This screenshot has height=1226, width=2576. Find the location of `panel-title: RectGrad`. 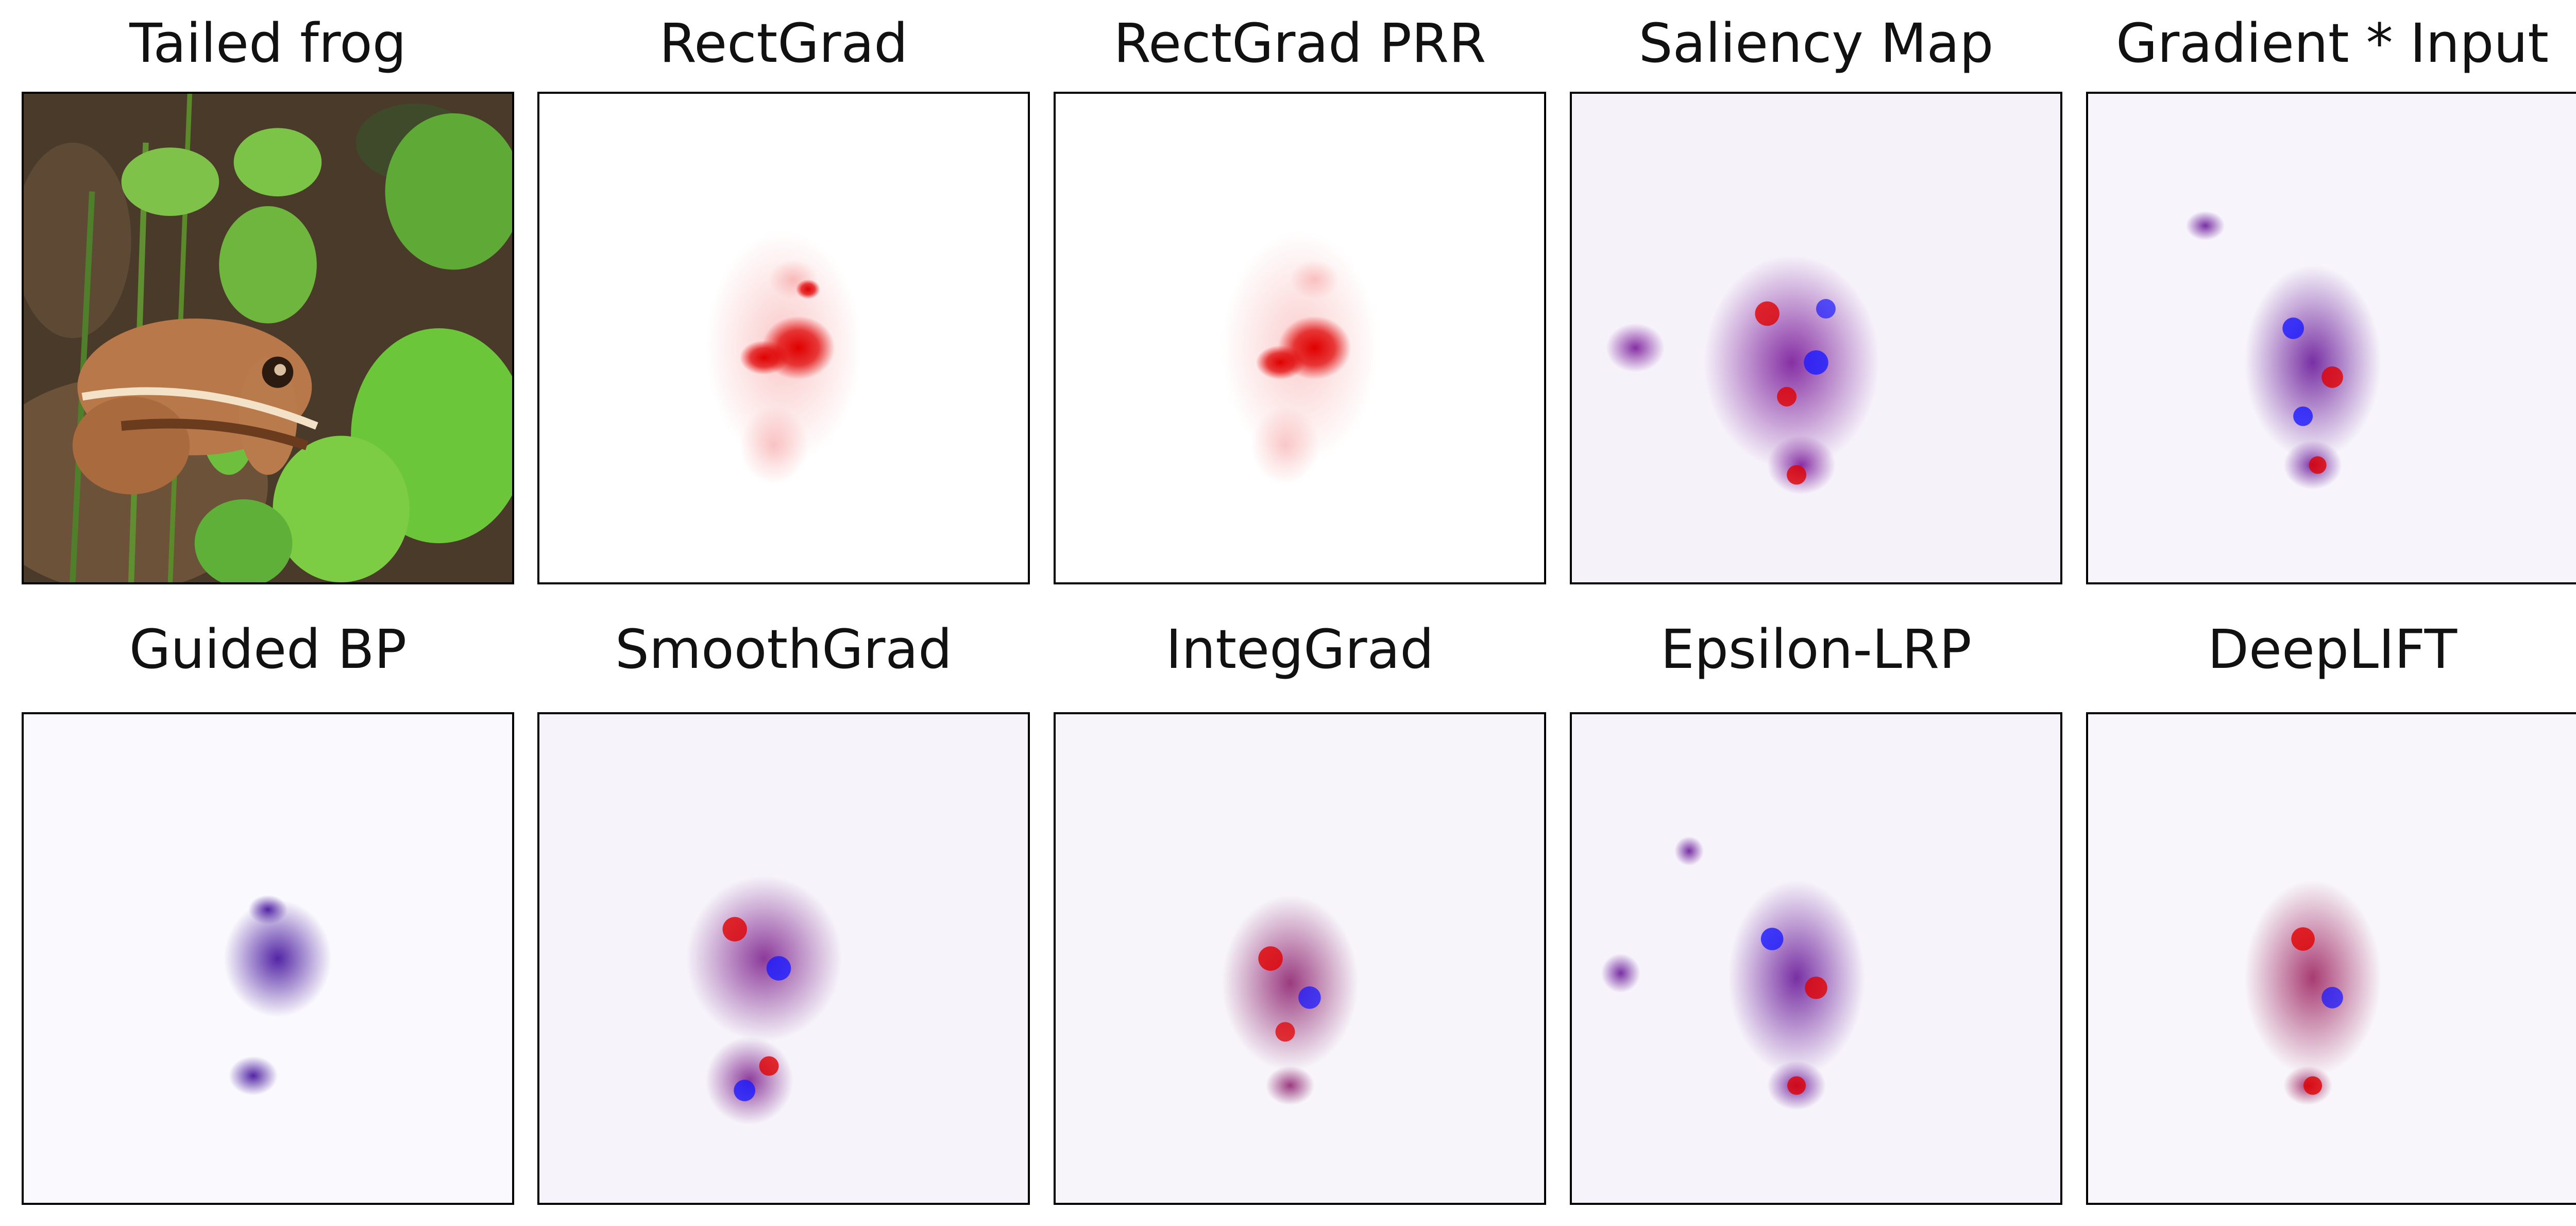

panel-title: RectGrad is located at coordinates (783, 43).